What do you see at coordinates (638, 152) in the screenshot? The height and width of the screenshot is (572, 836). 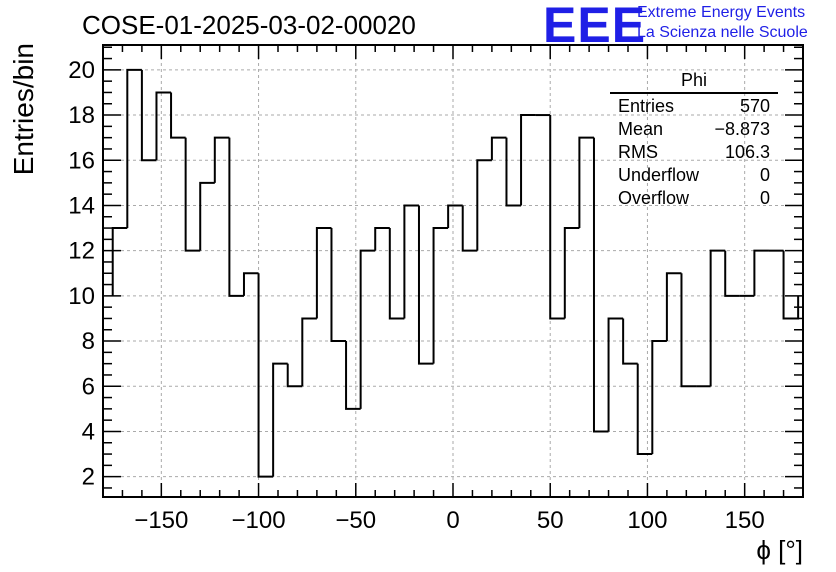 I see `stats-label: RMS` at bounding box center [638, 152].